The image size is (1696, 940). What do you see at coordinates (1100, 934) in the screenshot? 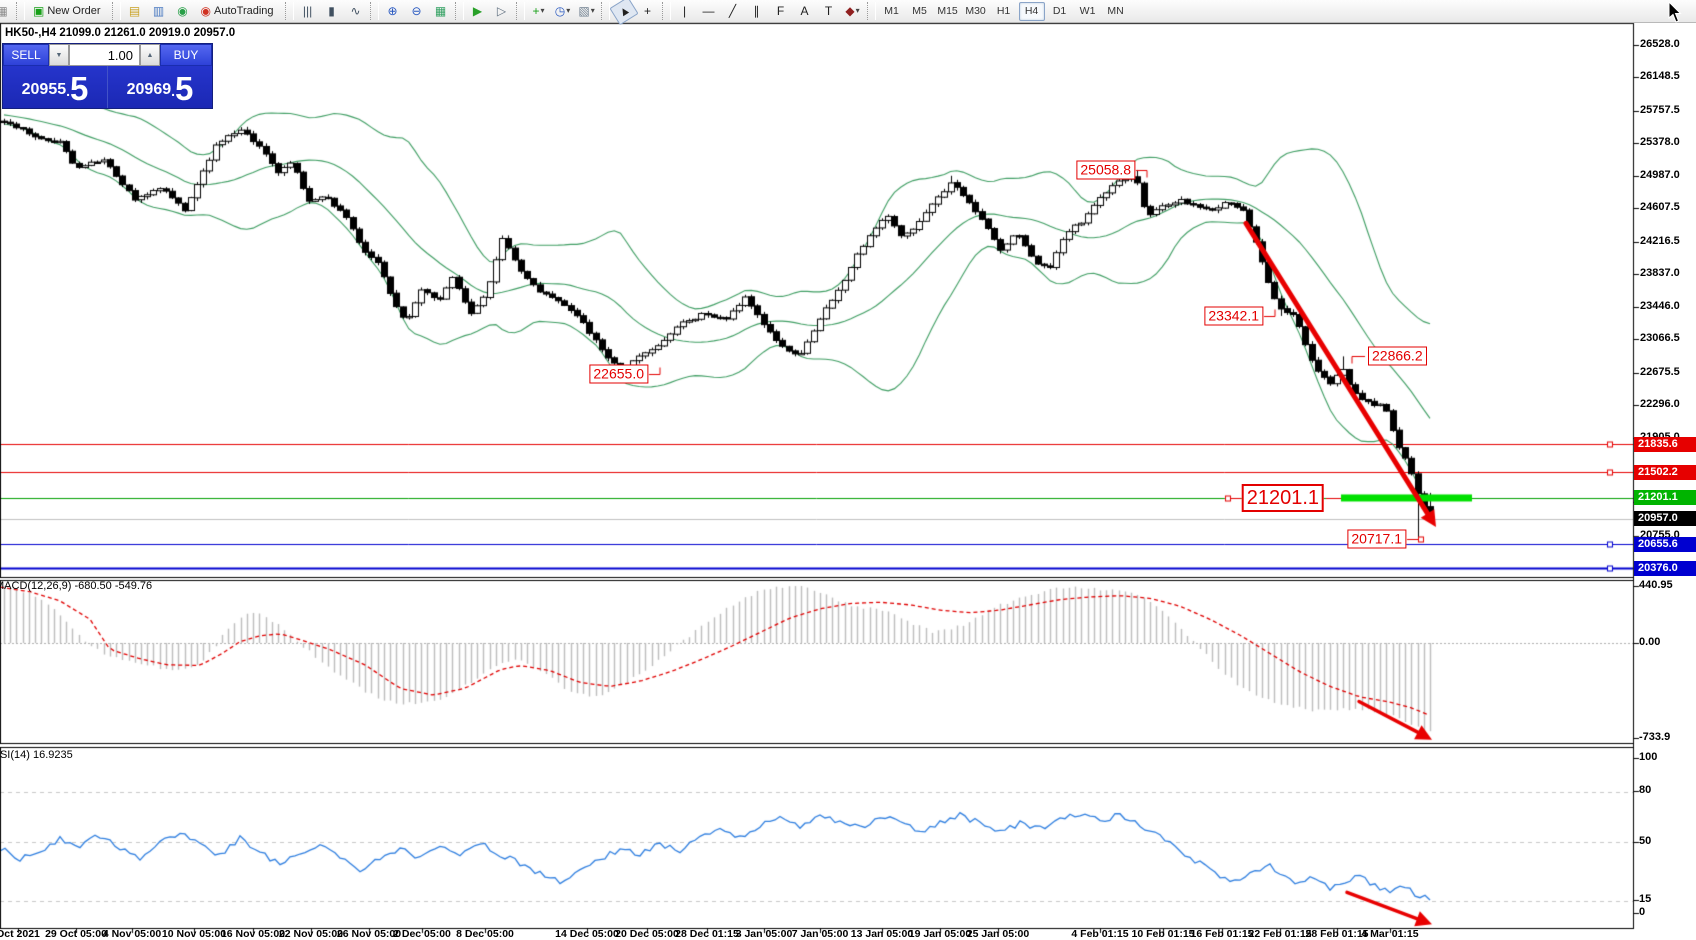
I see `time-axis-label: 4 Feb 01:15` at bounding box center [1100, 934].